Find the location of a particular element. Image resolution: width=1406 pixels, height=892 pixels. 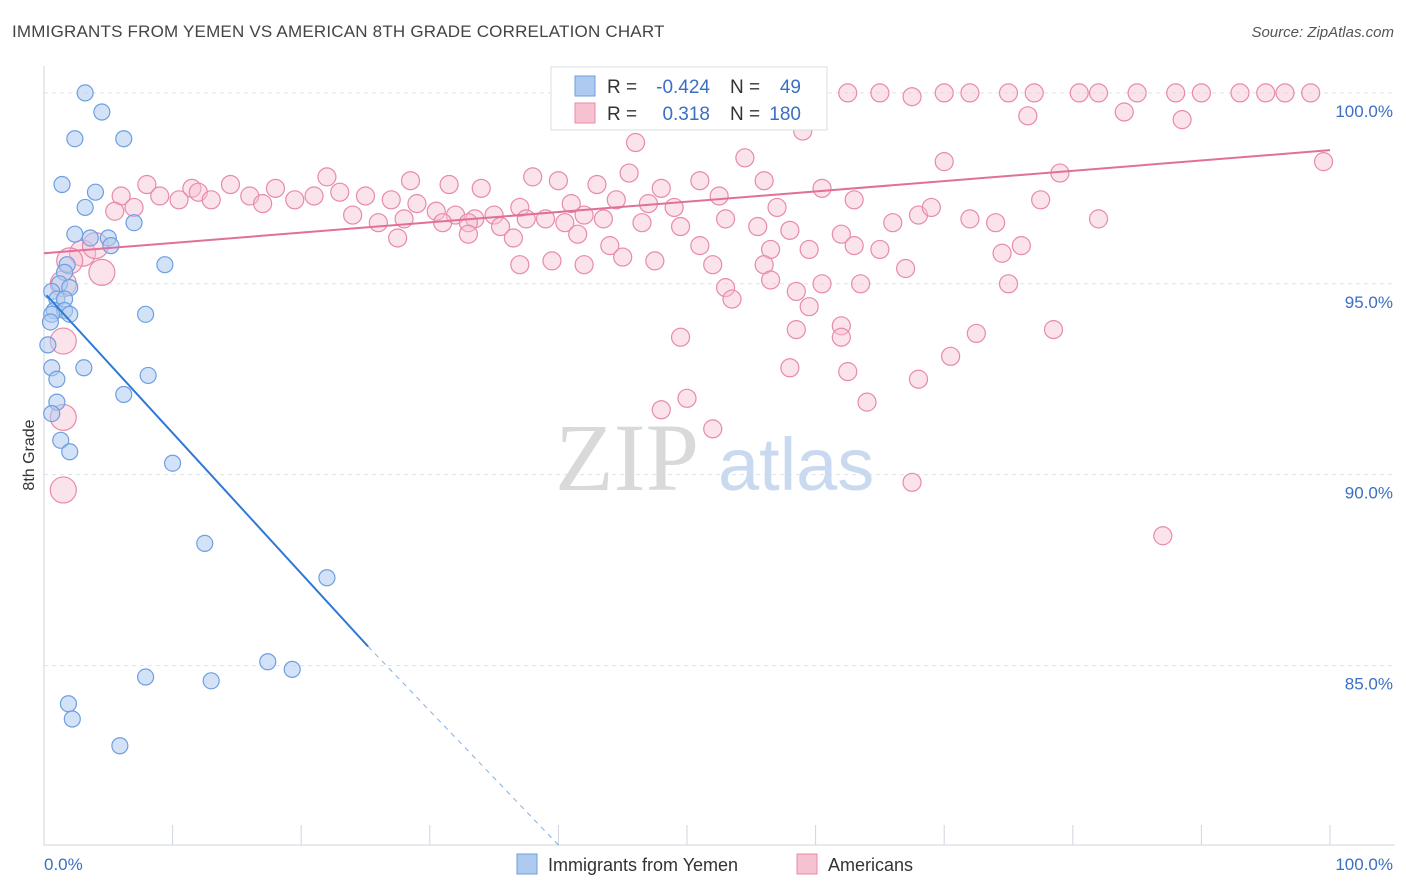

legend-r-value-1: -0.424 is located at coordinates (683, 87).